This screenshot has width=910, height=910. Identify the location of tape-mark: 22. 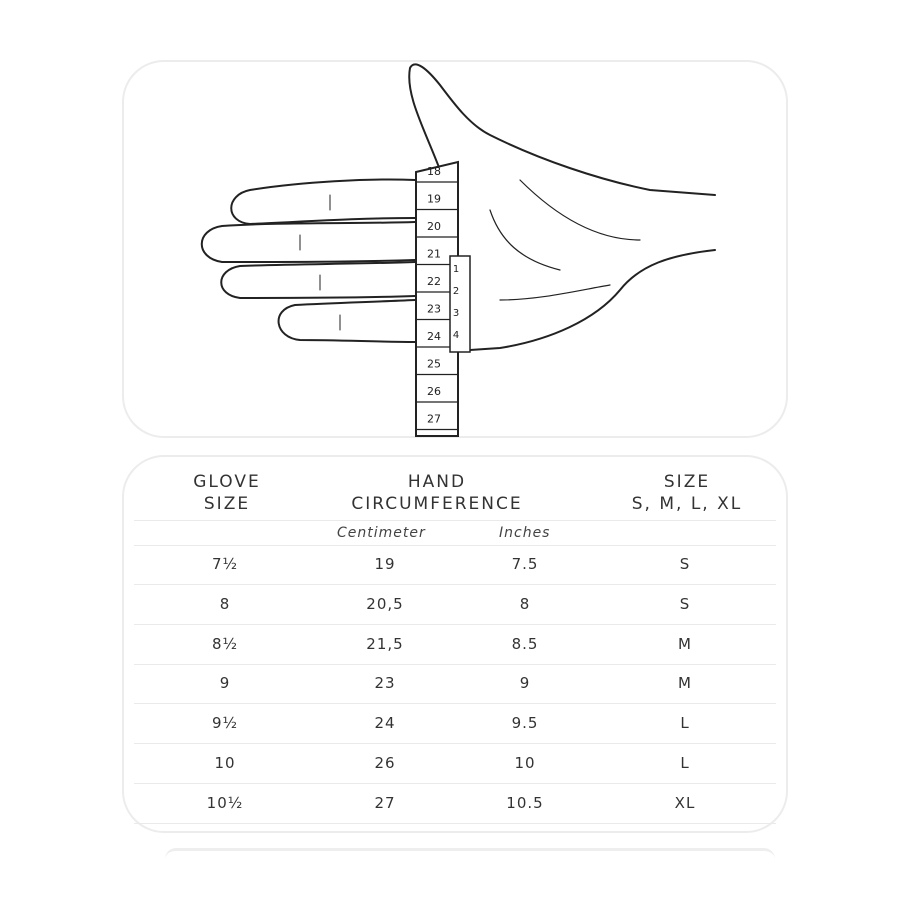
(434, 281).